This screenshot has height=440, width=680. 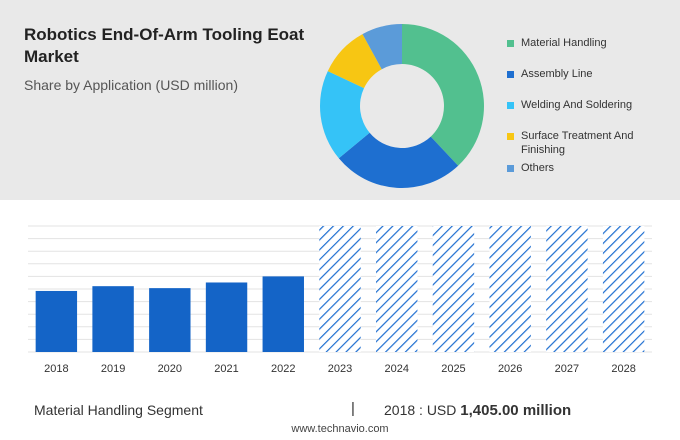 I want to click on segment-year: 2018 : USD, so click(x=420, y=410).